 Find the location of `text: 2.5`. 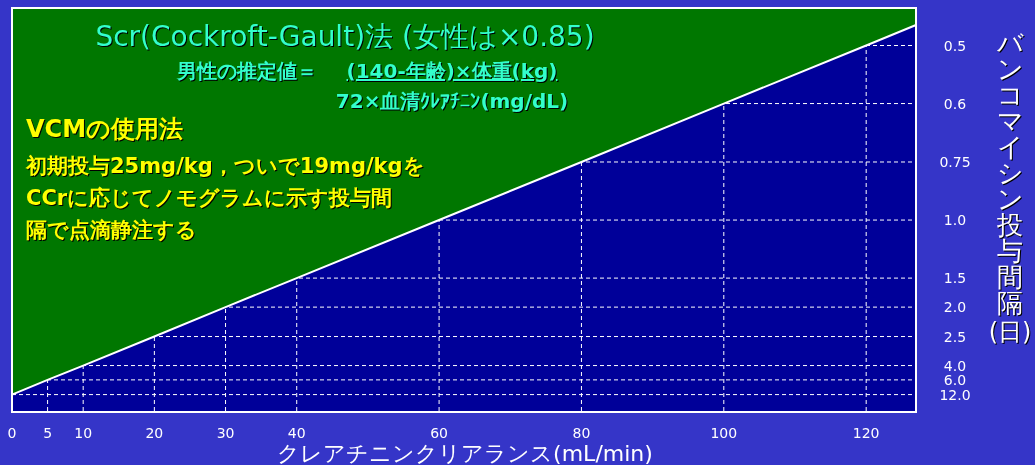

text: 2.5 is located at coordinates (955, 336).